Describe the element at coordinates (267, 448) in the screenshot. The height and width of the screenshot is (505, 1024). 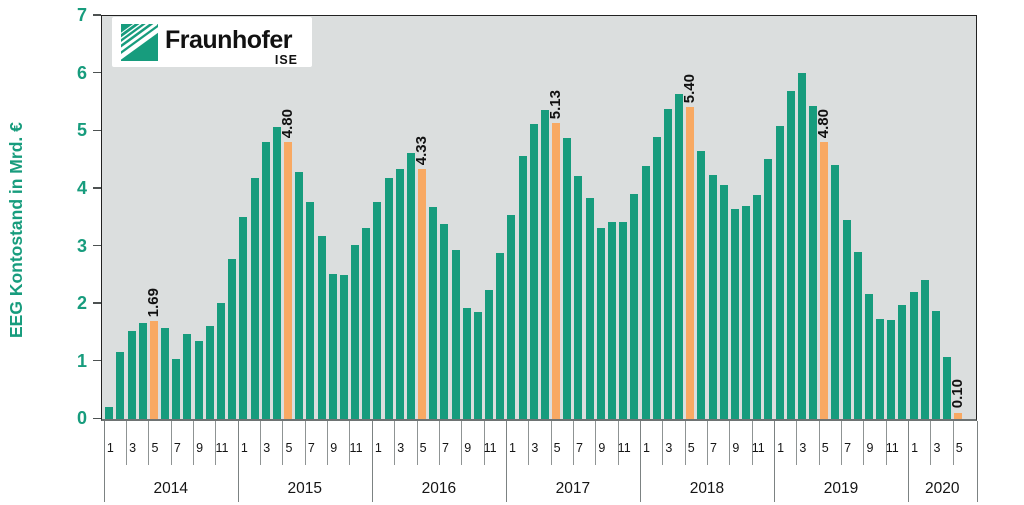
I see `month-tick-2015-3: 3` at that location.